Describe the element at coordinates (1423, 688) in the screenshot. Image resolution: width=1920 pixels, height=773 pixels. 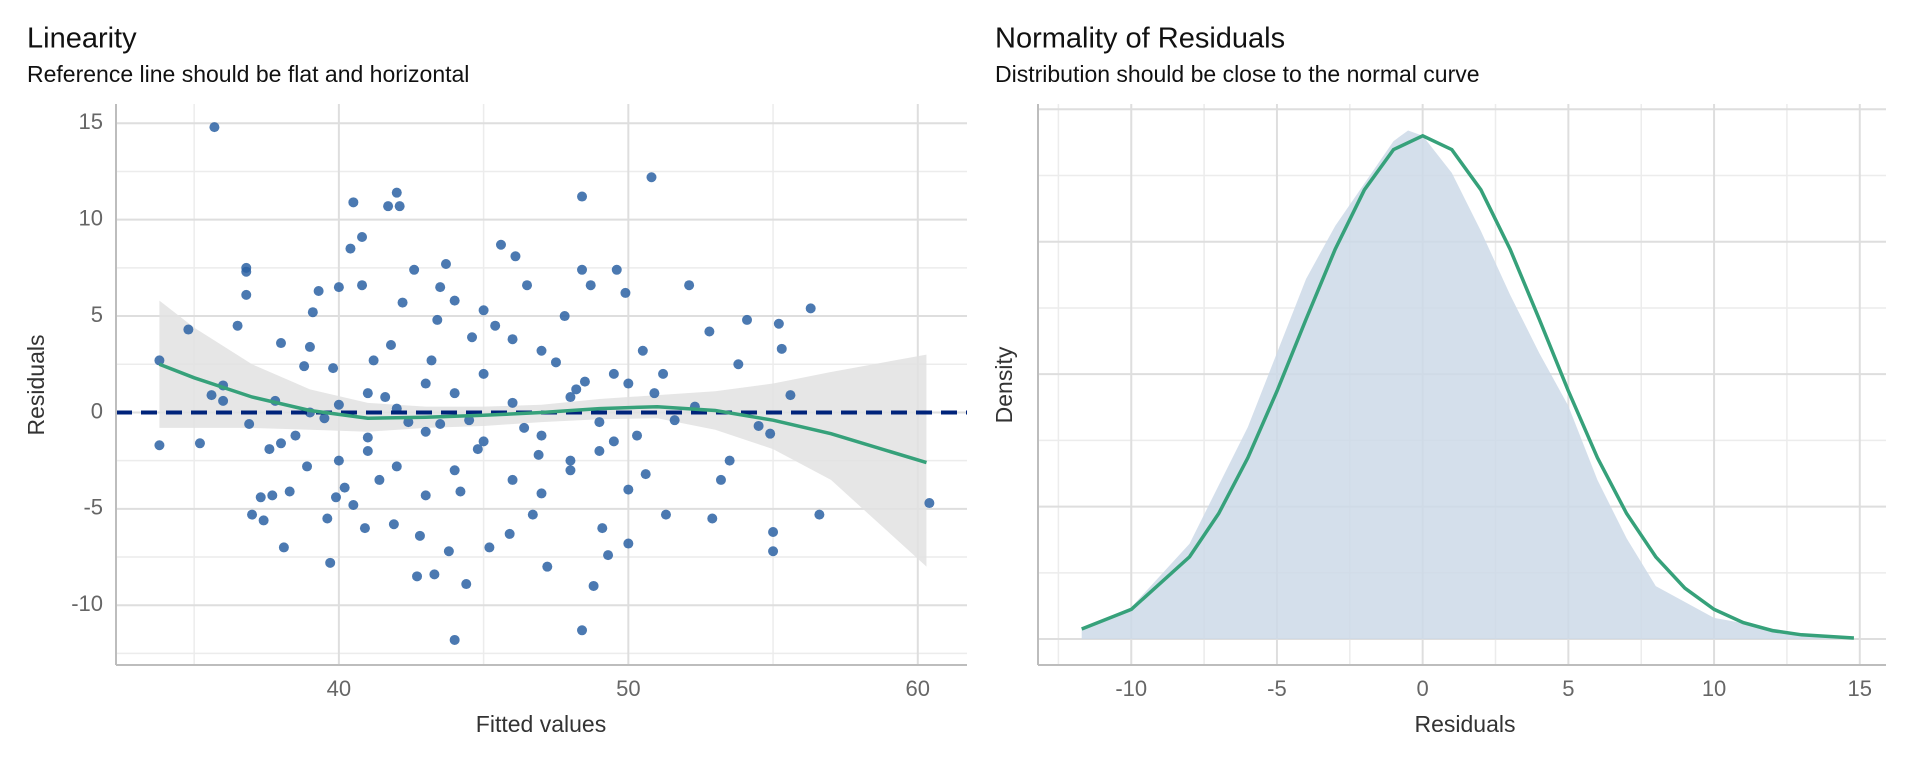
I see `x-tick-label: 0` at that location.